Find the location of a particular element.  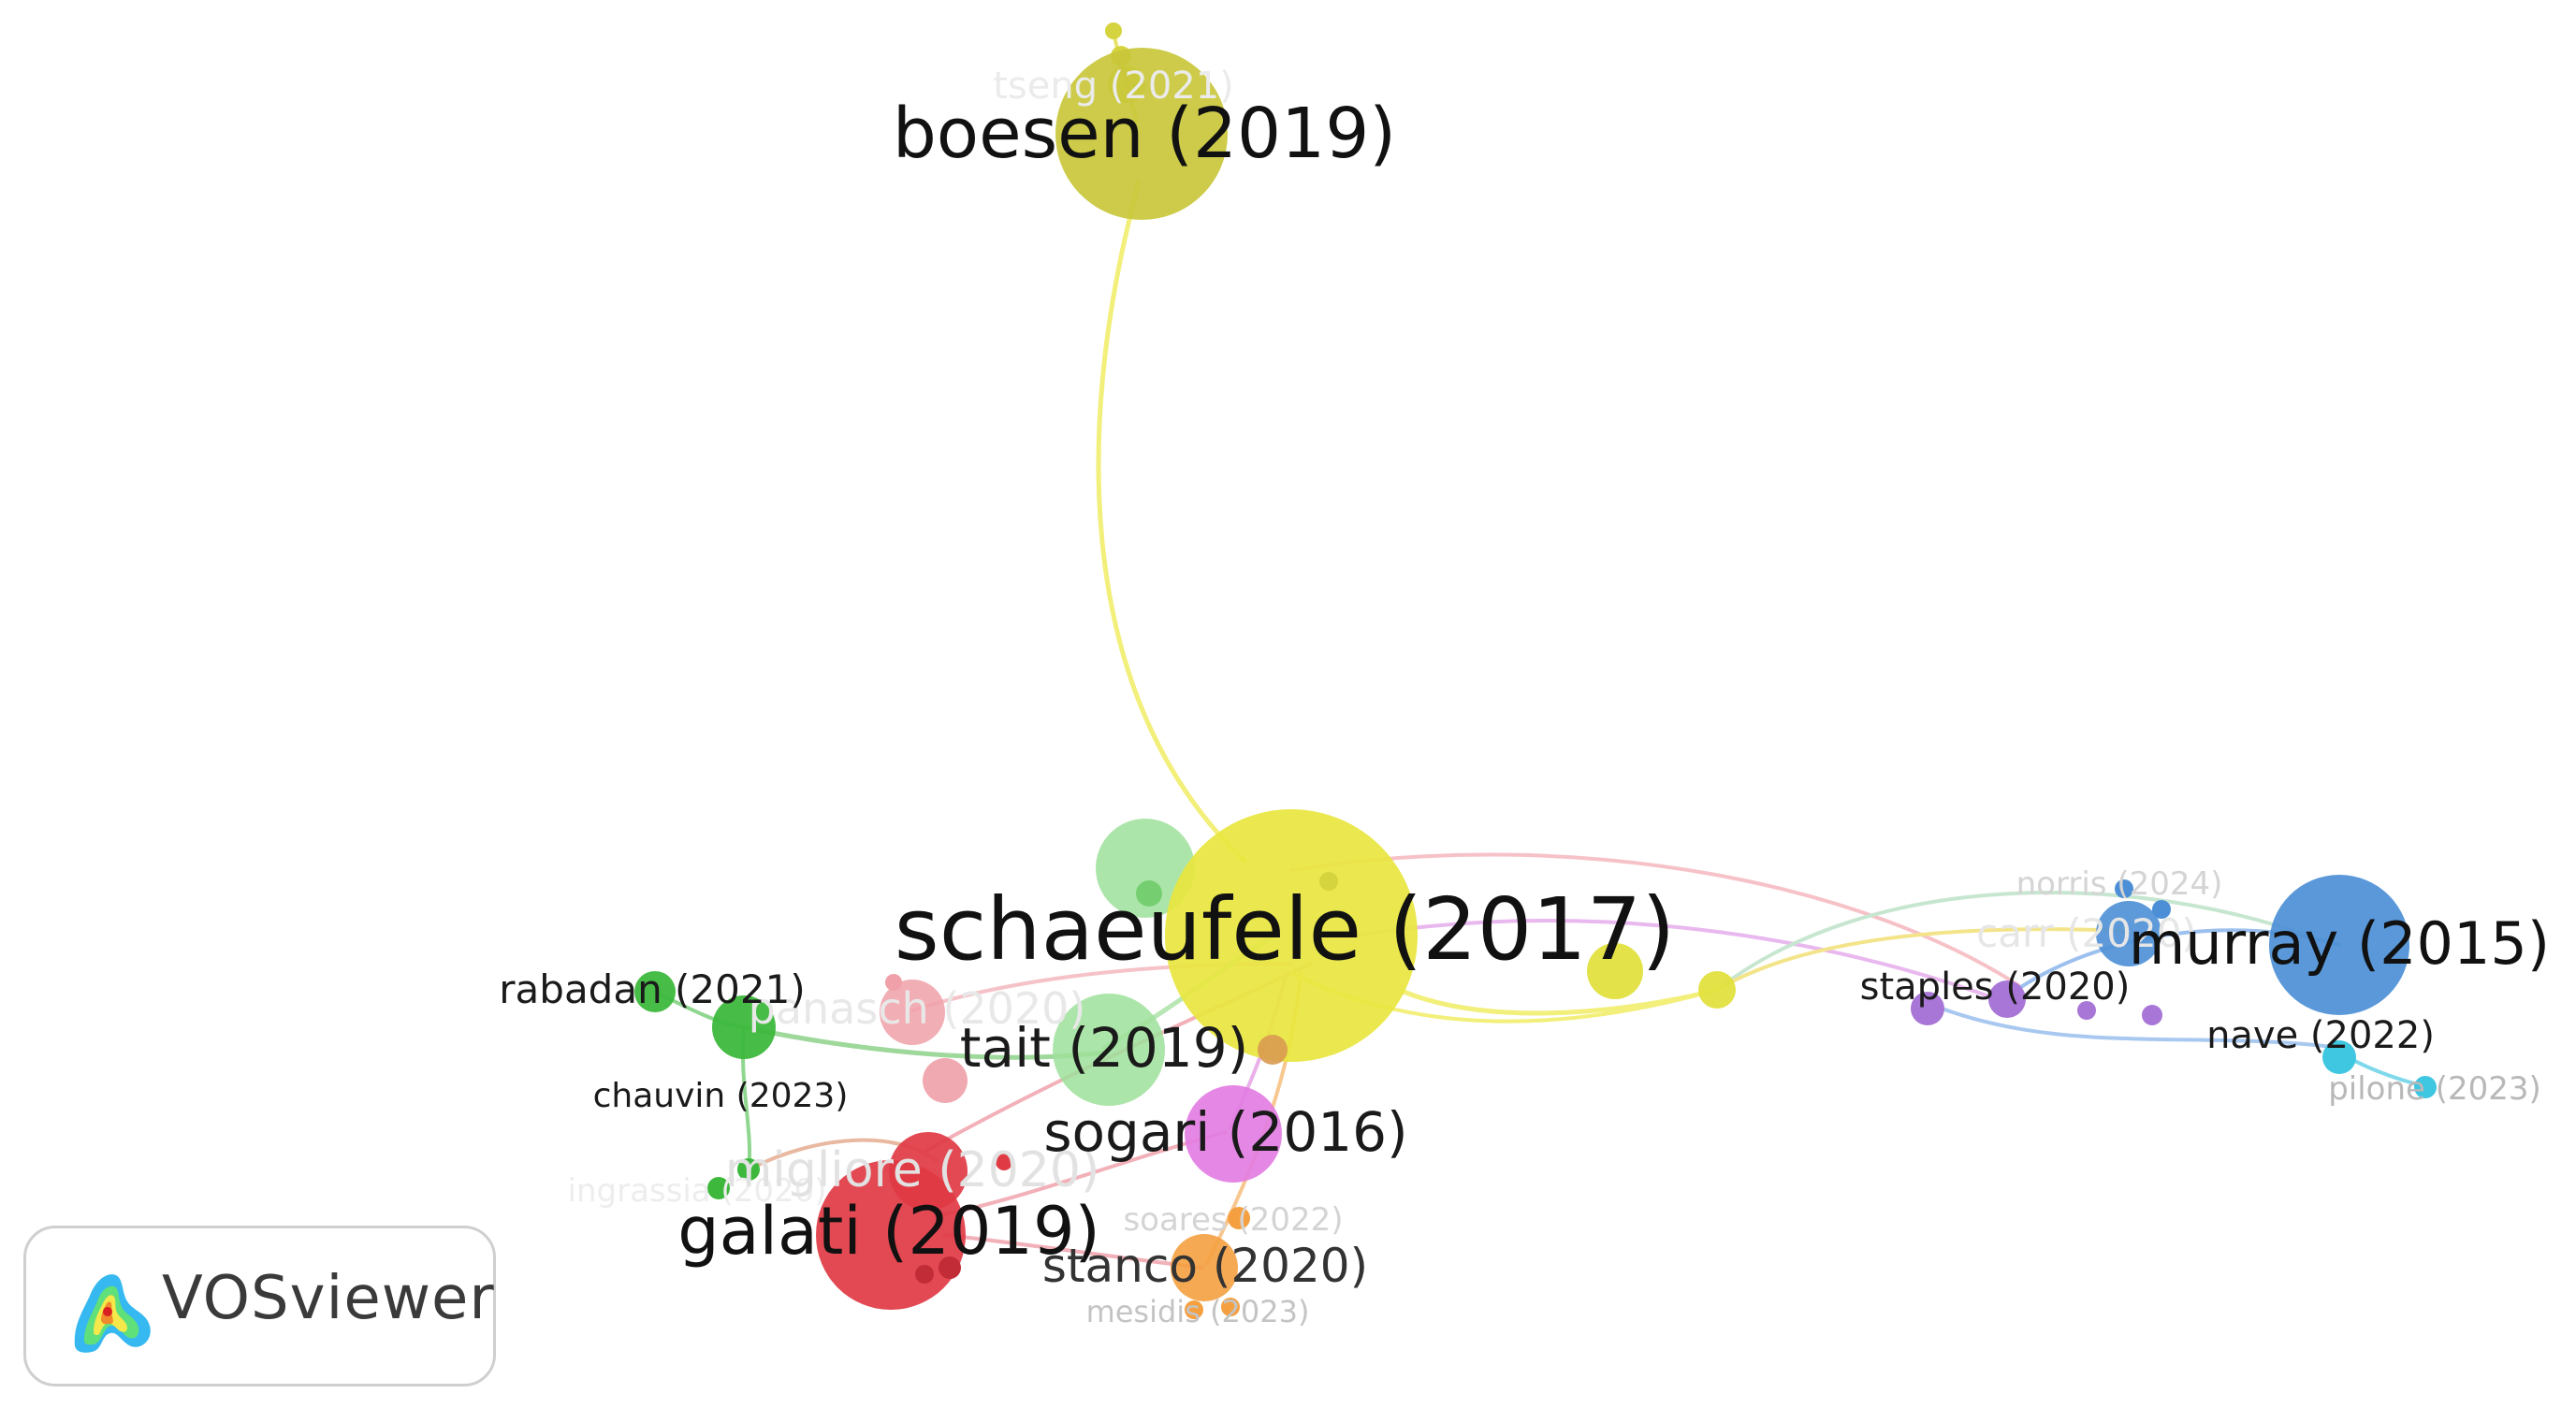

node-panasch-dot is located at coordinates (893, 983).